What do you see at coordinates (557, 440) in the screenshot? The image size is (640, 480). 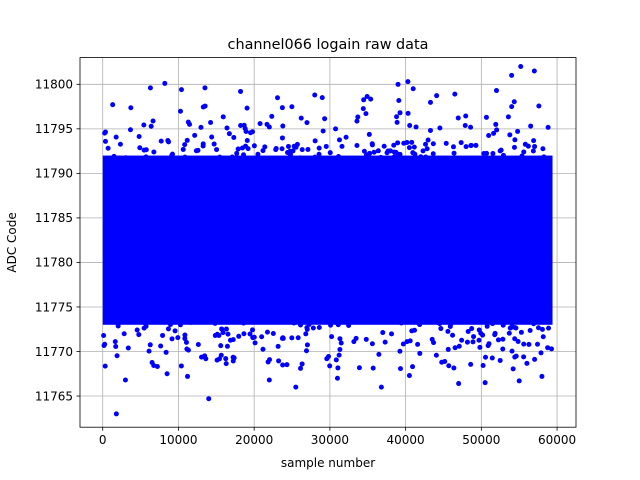 I see `x-tick-label: 60000` at bounding box center [557, 440].